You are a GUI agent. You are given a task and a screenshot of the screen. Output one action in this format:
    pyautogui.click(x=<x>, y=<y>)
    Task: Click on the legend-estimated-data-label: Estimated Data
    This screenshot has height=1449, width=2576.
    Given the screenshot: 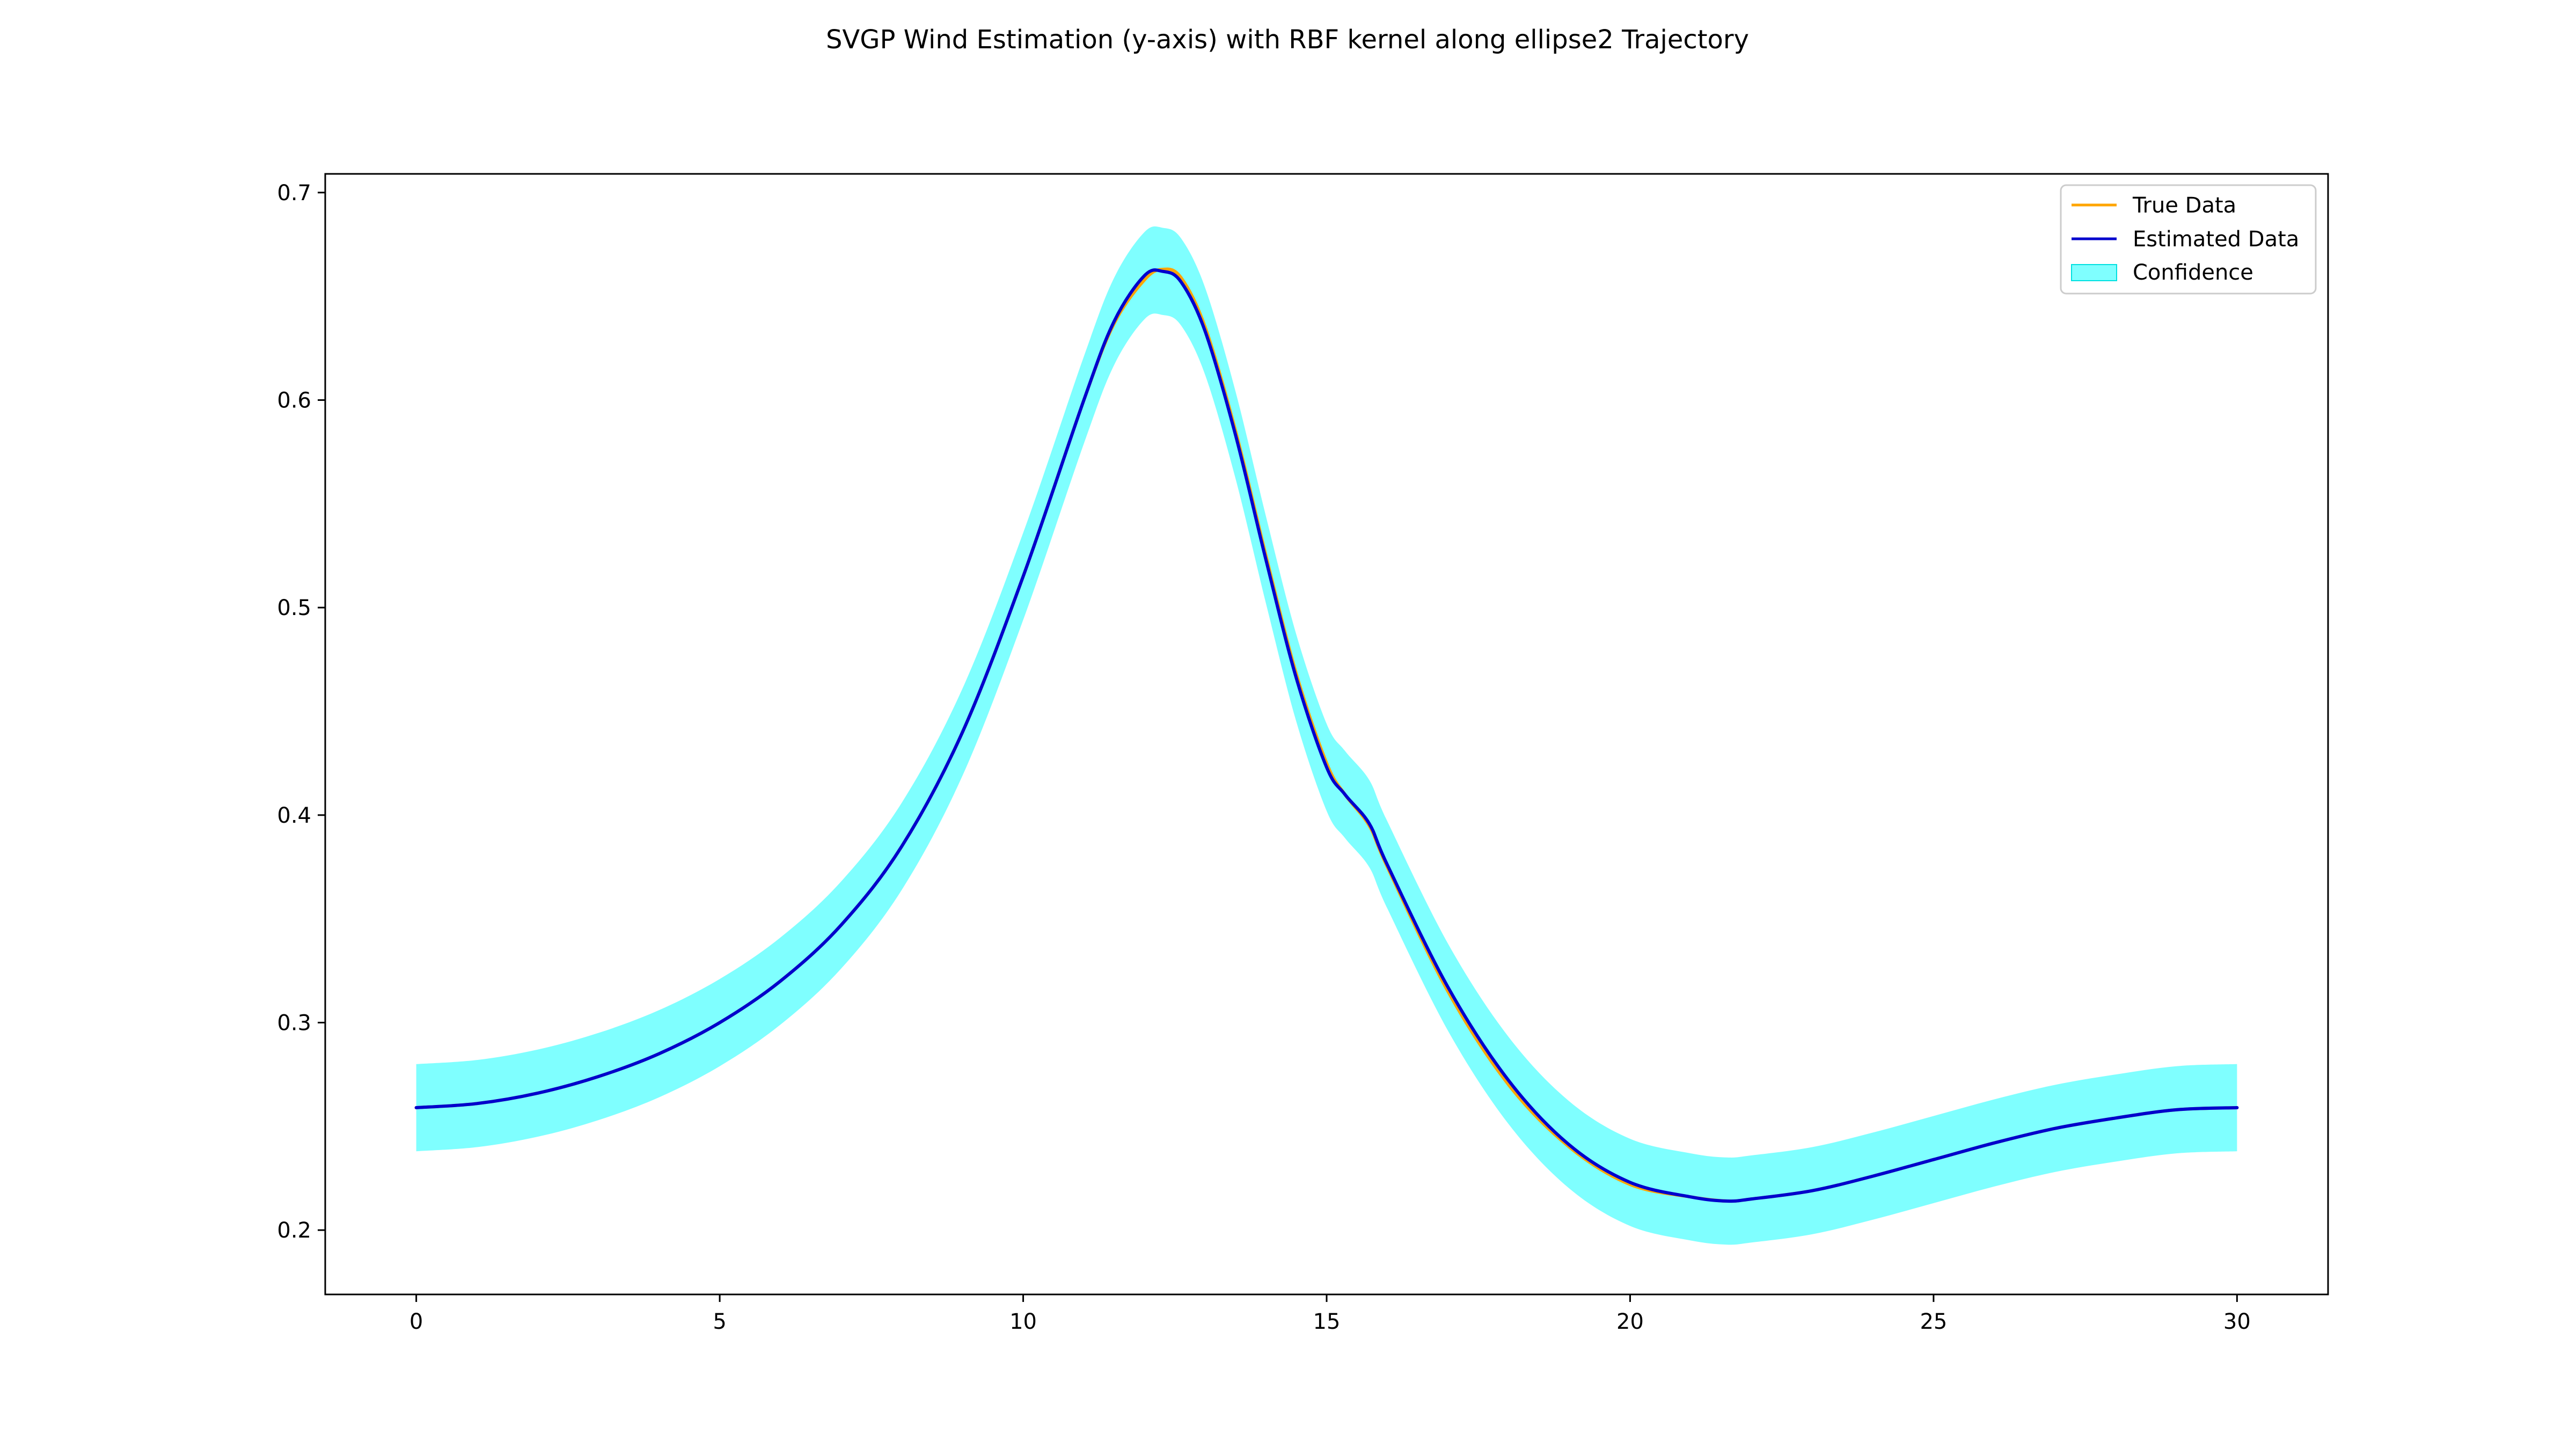 What is the action you would take?
    pyautogui.click(x=2216, y=239)
    